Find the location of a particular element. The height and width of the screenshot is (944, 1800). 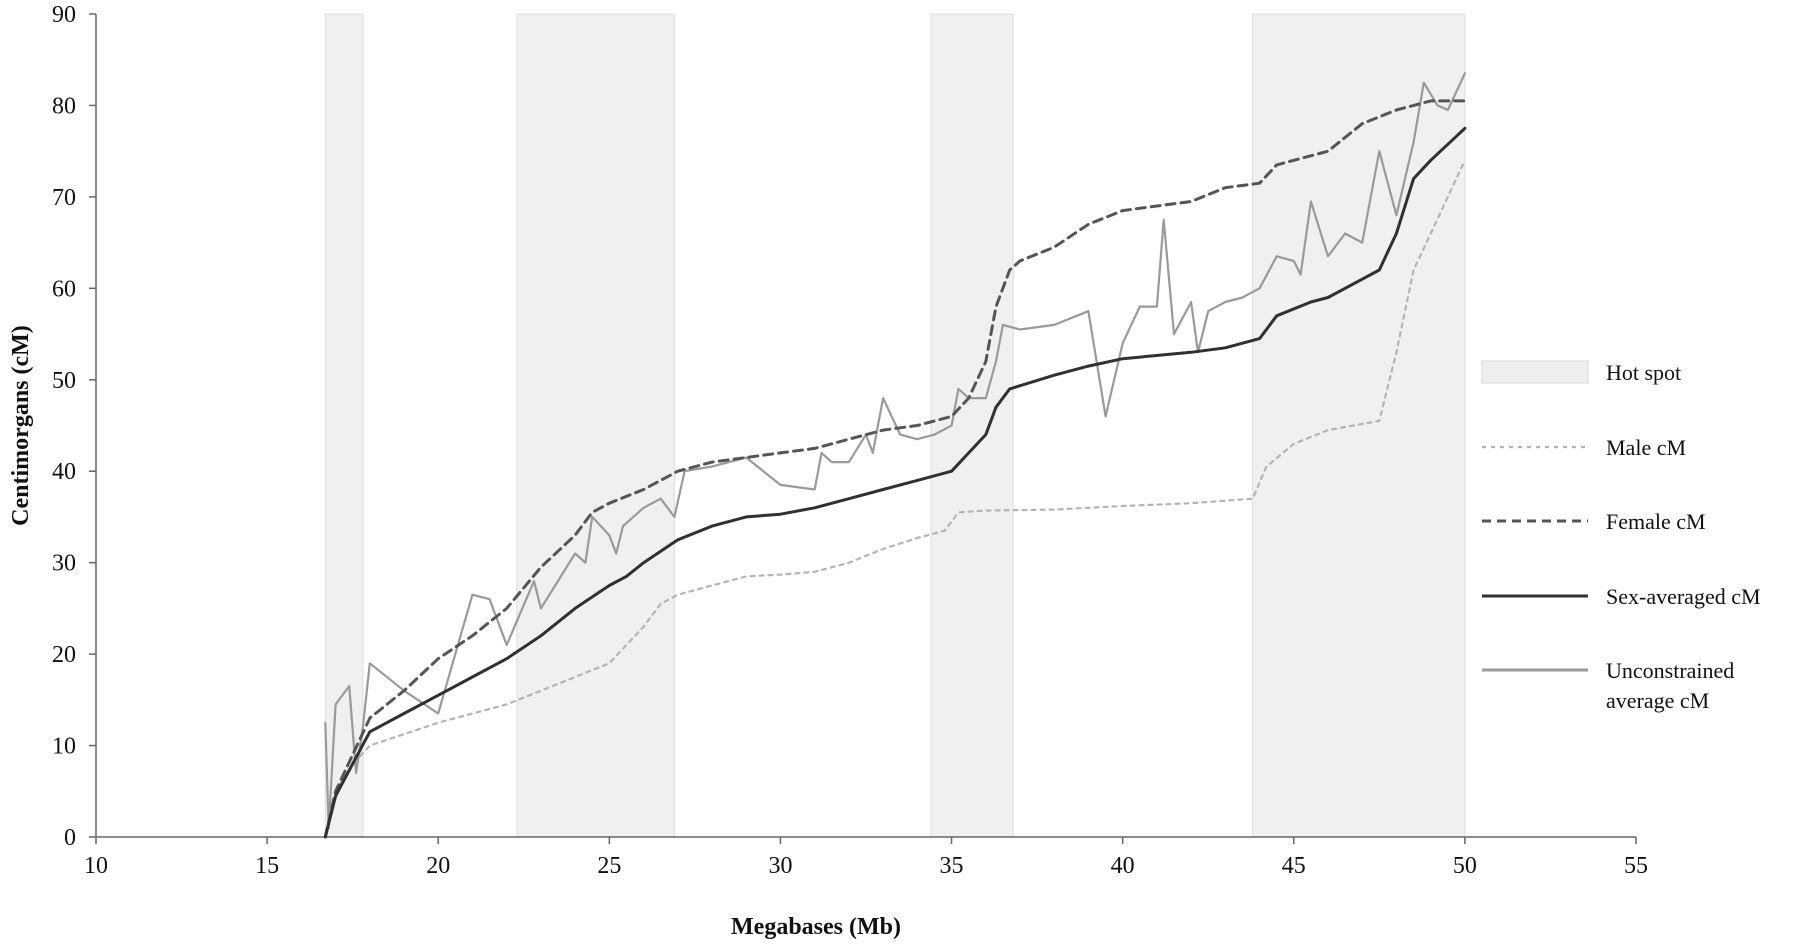

legend-label: Unconstrained average cM is located at coordinates (1670, 685).